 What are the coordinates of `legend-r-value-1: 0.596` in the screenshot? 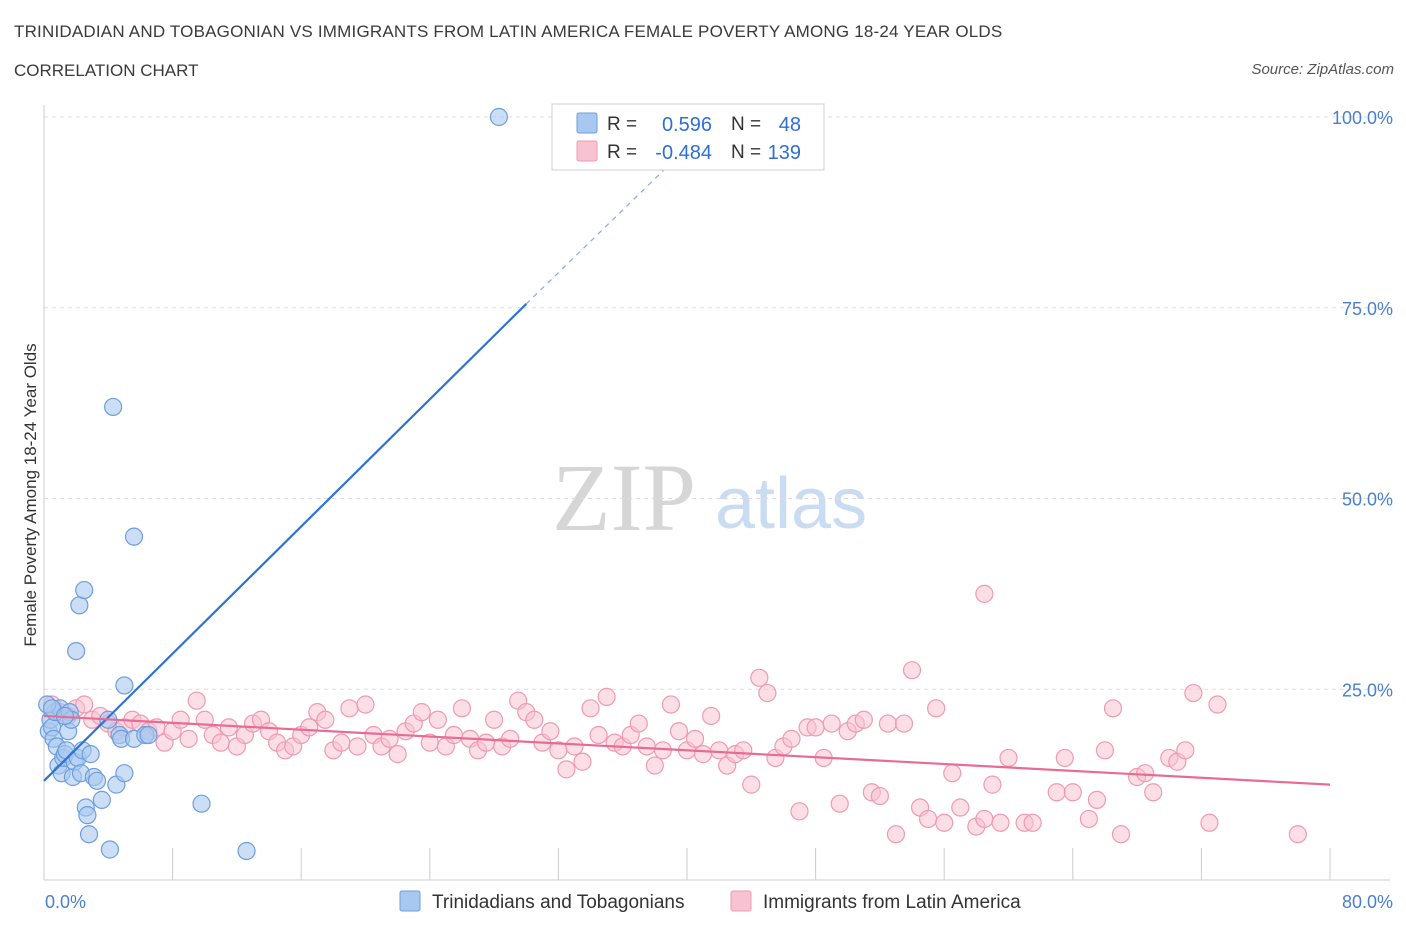 It's located at (687, 125).